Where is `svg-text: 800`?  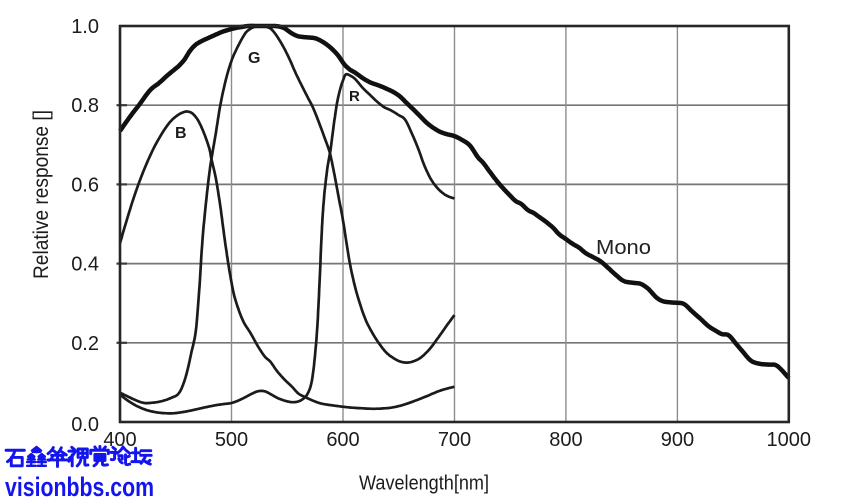 svg-text: 800 is located at coordinates (565, 440).